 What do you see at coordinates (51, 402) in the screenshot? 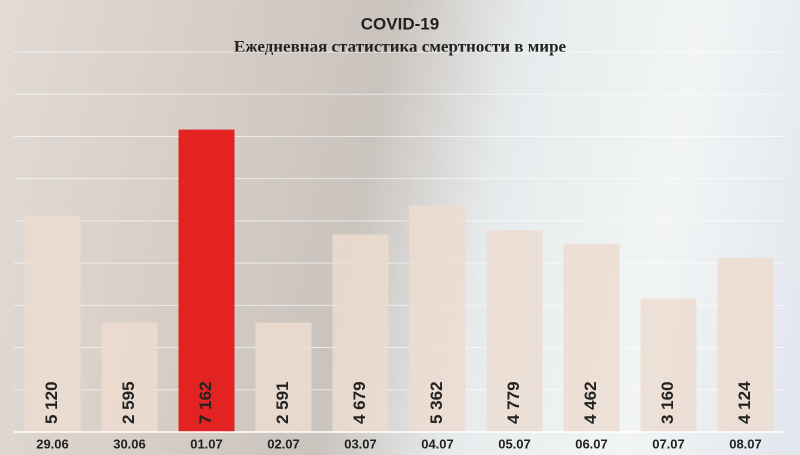
I see `value-label: 5 120` at bounding box center [51, 402].